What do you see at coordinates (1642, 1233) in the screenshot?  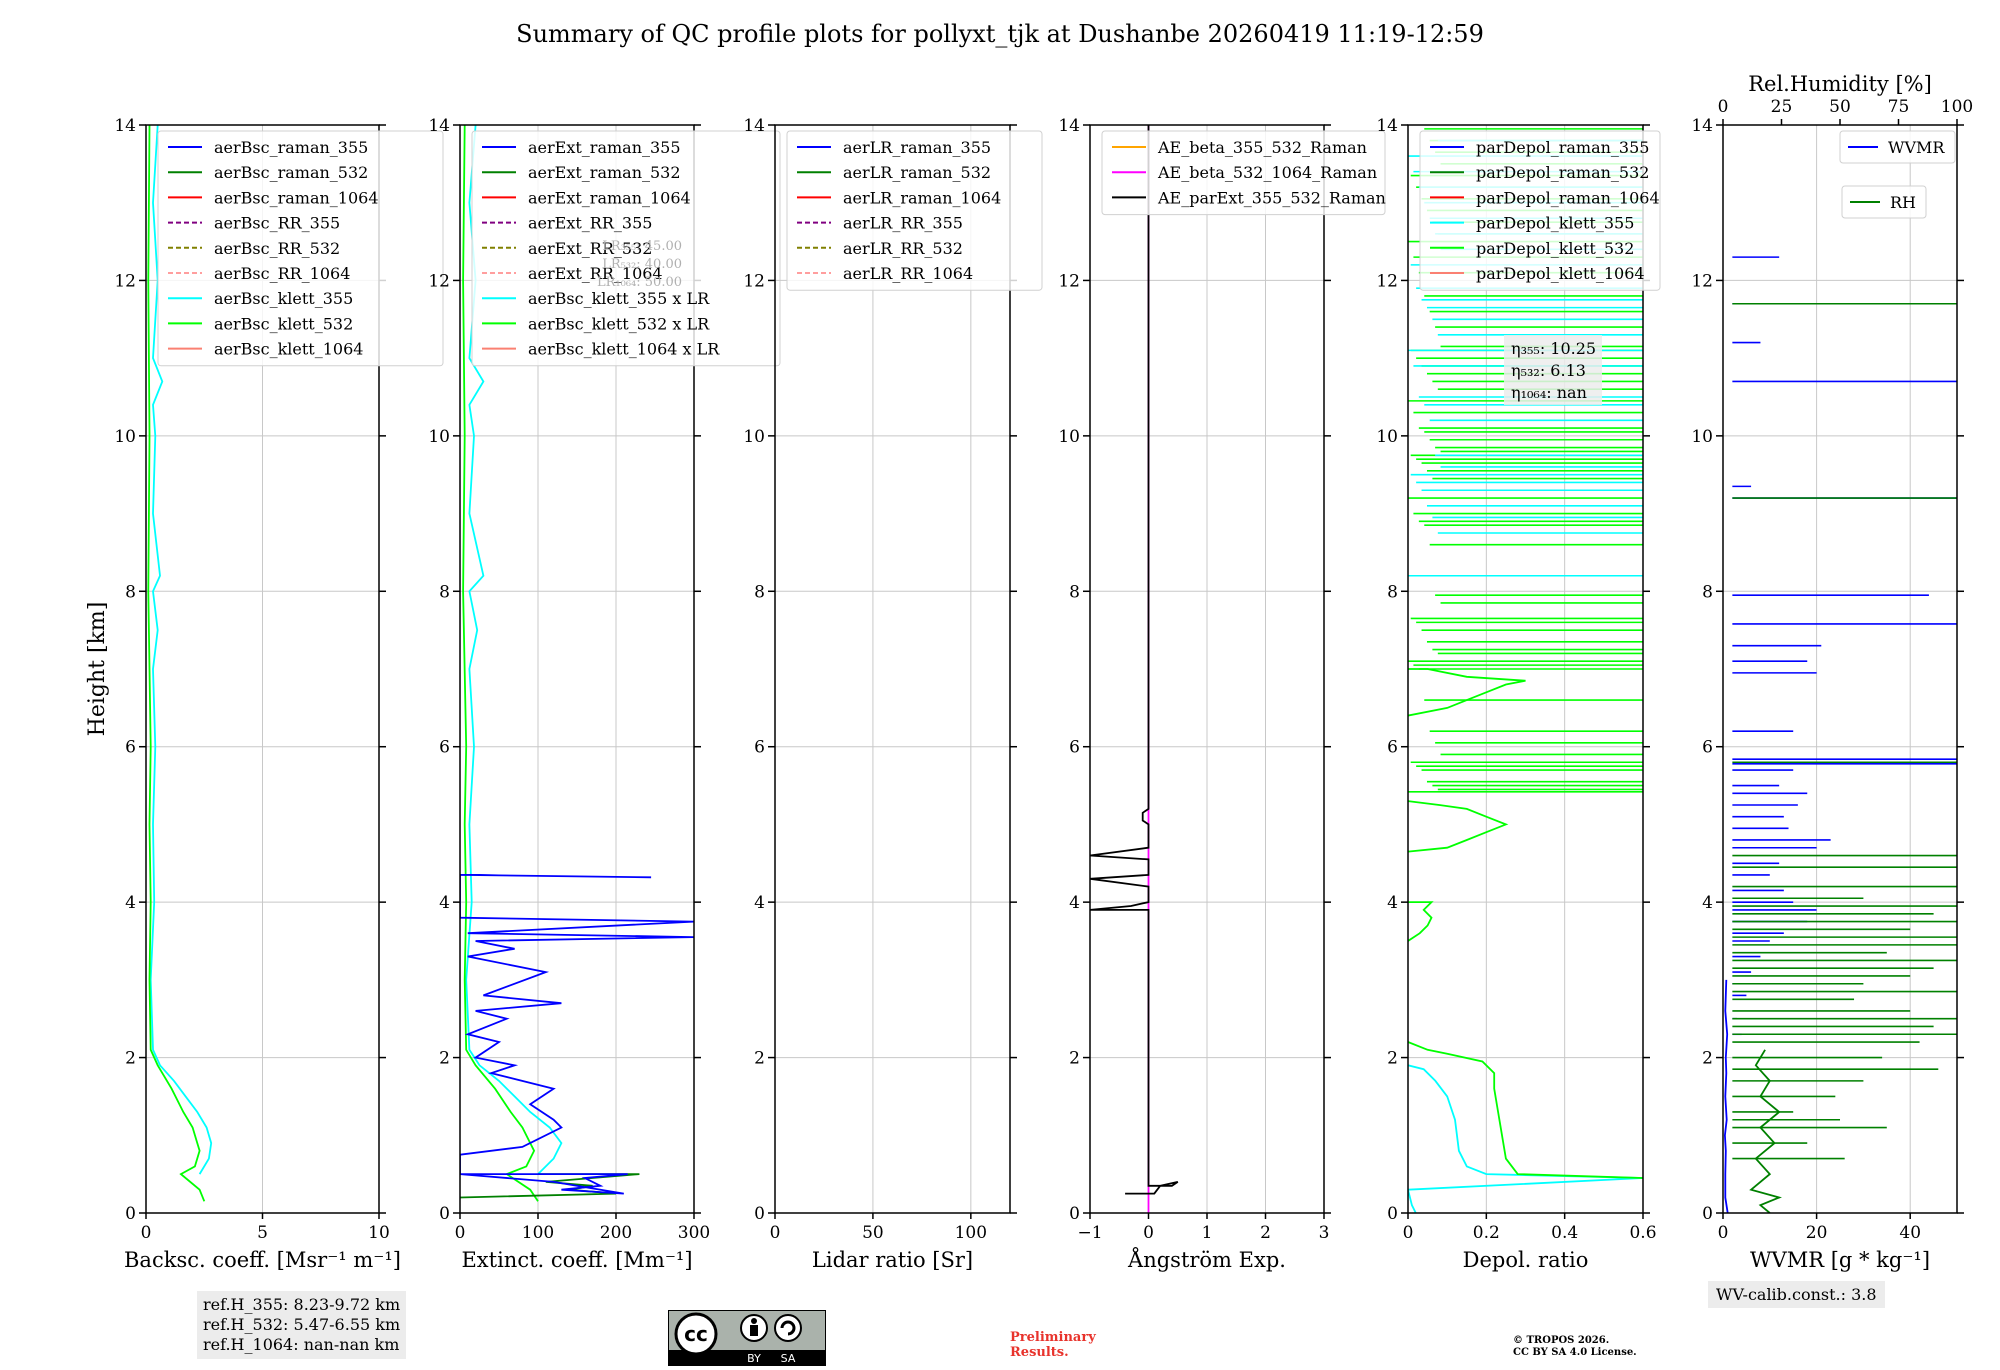 I see `x-tick-label: 0.6` at bounding box center [1642, 1233].